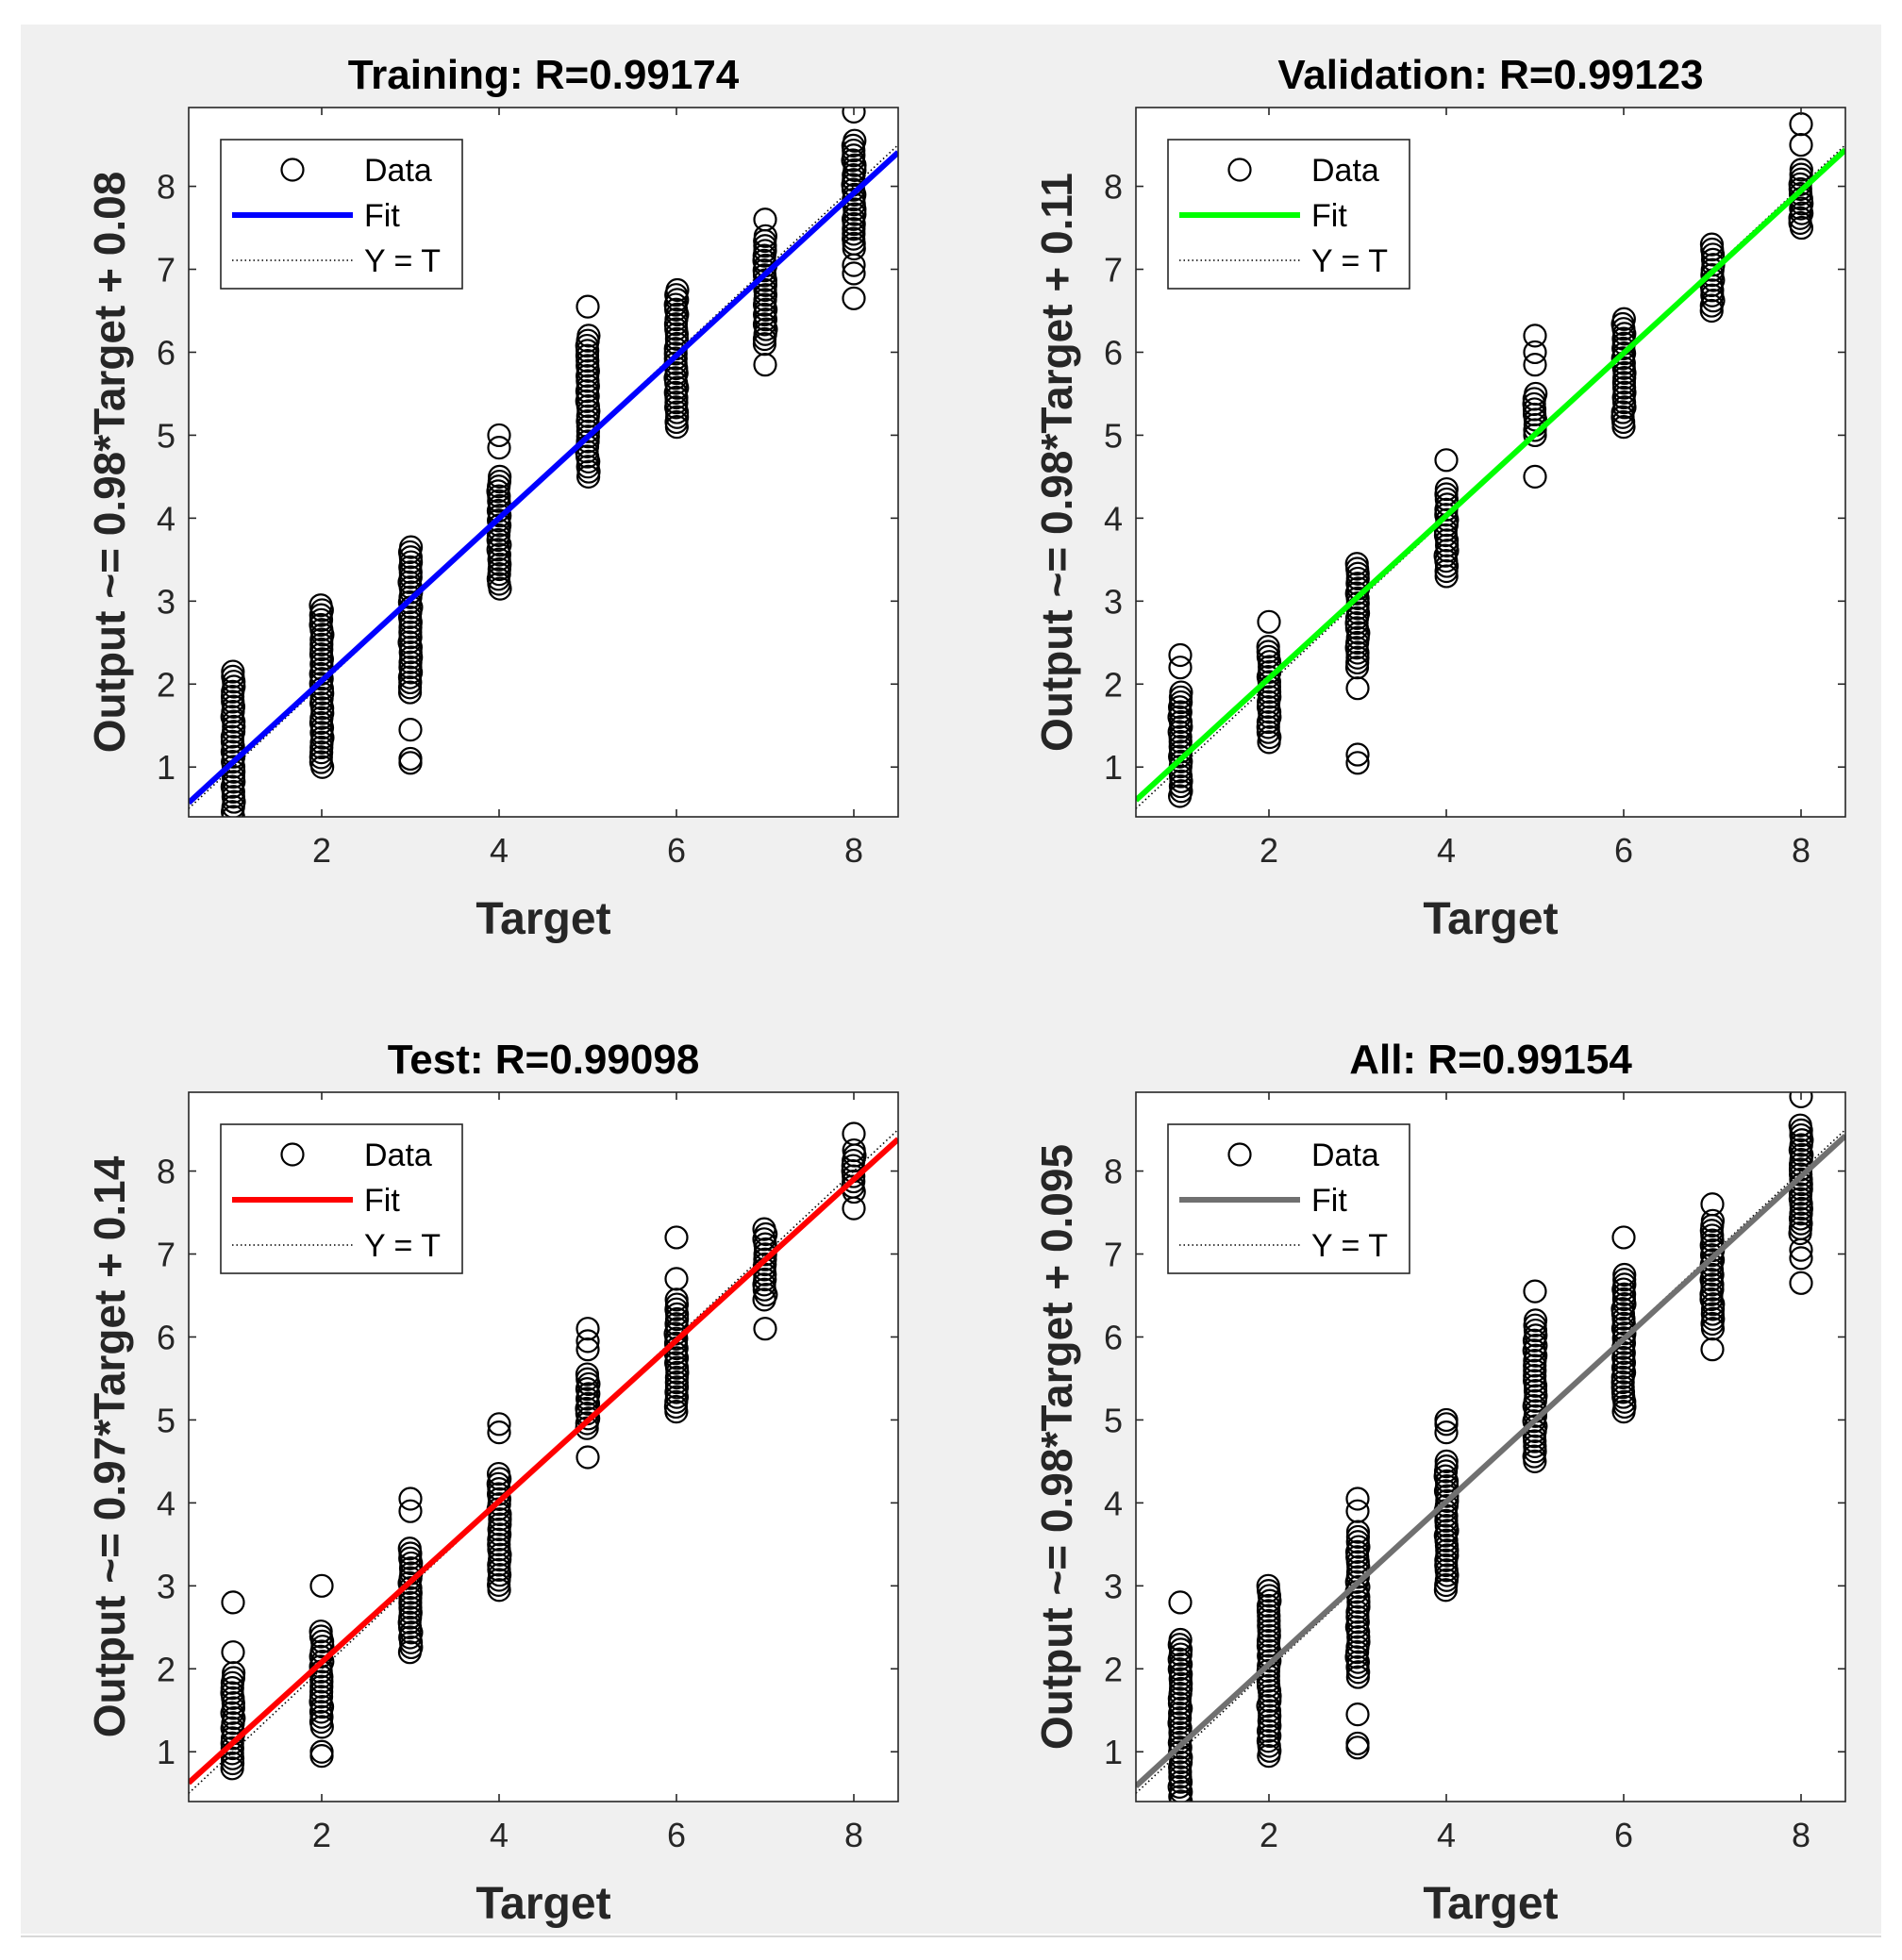 Image resolution: width=1902 pixels, height=1960 pixels. Describe the element at coordinates (1349, 261) in the screenshot. I see `legend-identity-label: Y = T` at that location.